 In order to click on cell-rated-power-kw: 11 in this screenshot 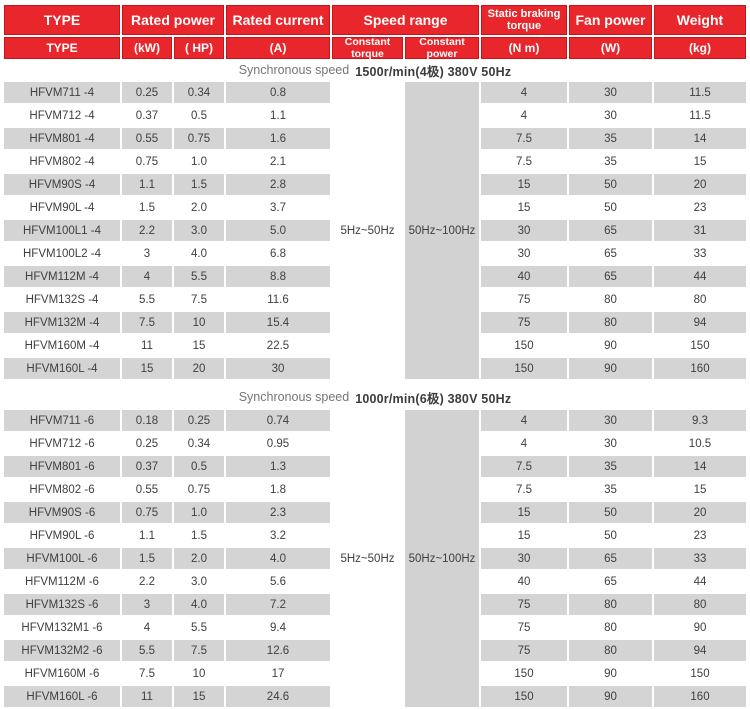, I will do `click(147, 345)`.